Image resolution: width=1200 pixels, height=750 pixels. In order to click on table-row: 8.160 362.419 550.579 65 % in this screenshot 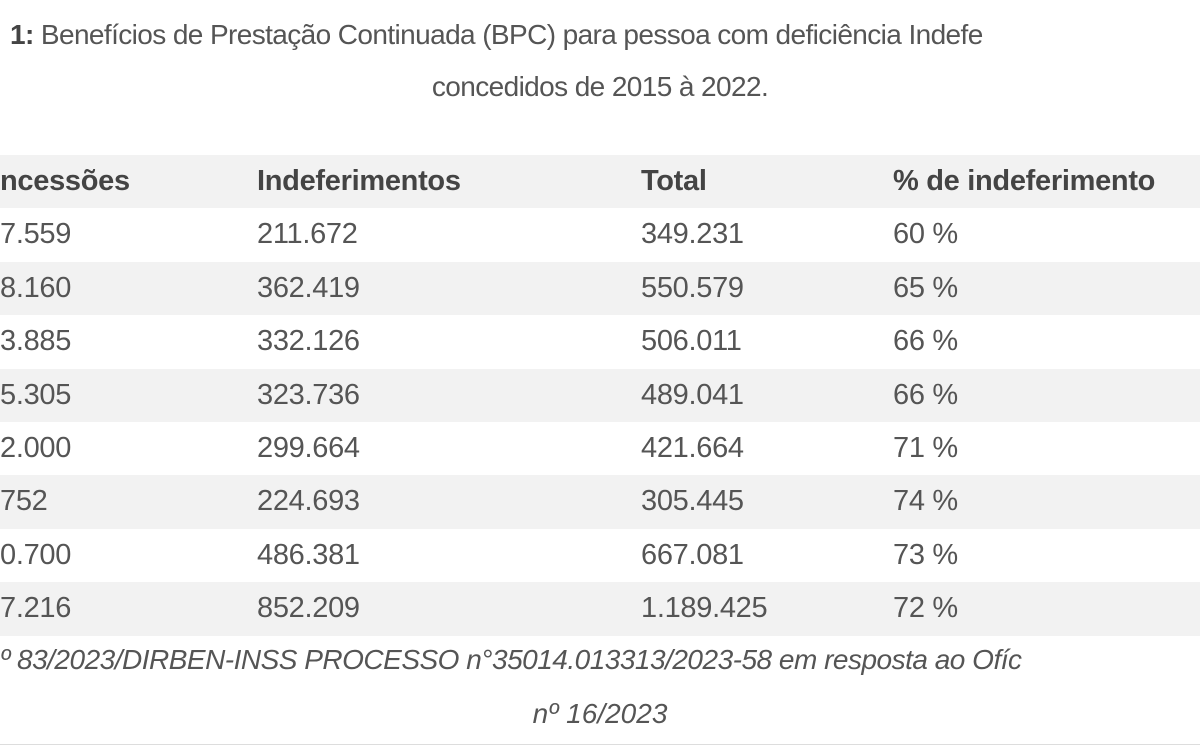, I will do `click(600, 288)`.